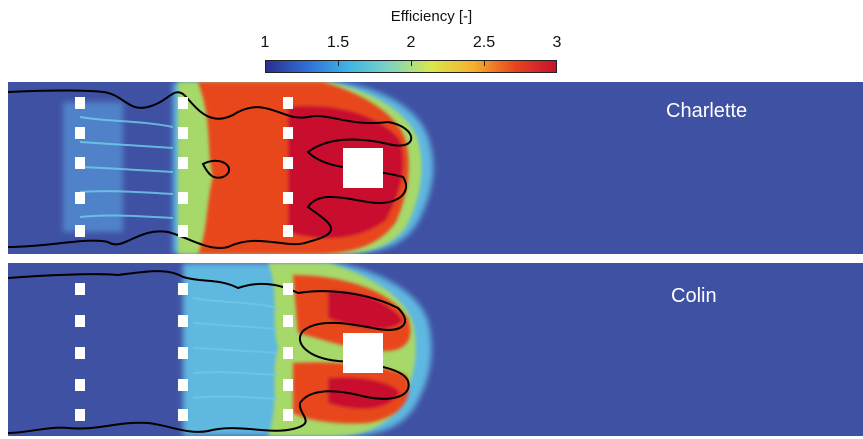 The width and height of the screenshot is (863, 439). Describe the element at coordinates (557, 42) in the screenshot. I see `colorbar-tick-label: 3` at that location.